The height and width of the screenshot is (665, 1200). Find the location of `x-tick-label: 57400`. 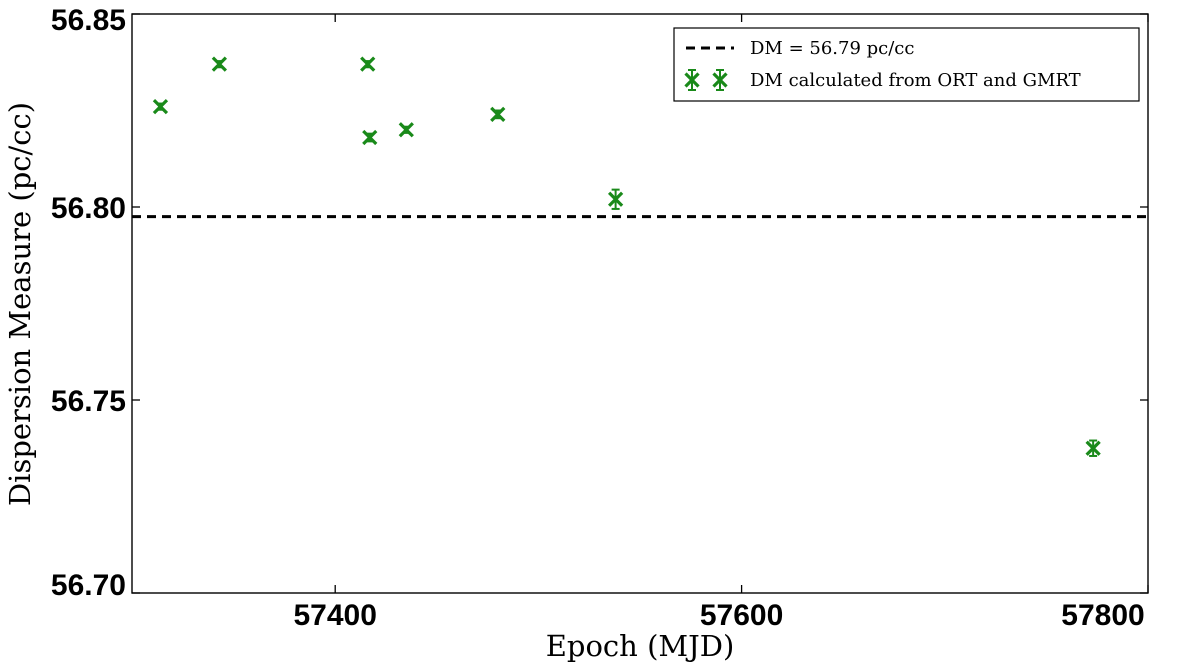

x-tick-label: 57400 is located at coordinates (334, 615).